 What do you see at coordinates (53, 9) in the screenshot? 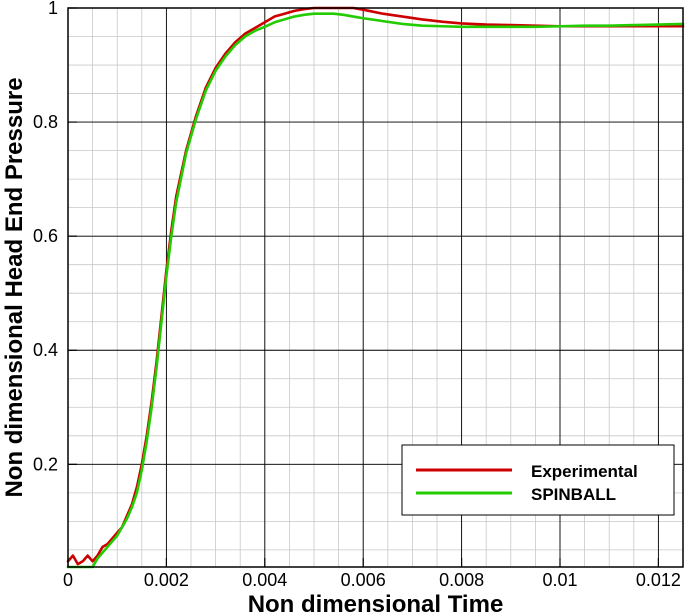
I see `y-tick-label: 1` at bounding box center [53, 9].